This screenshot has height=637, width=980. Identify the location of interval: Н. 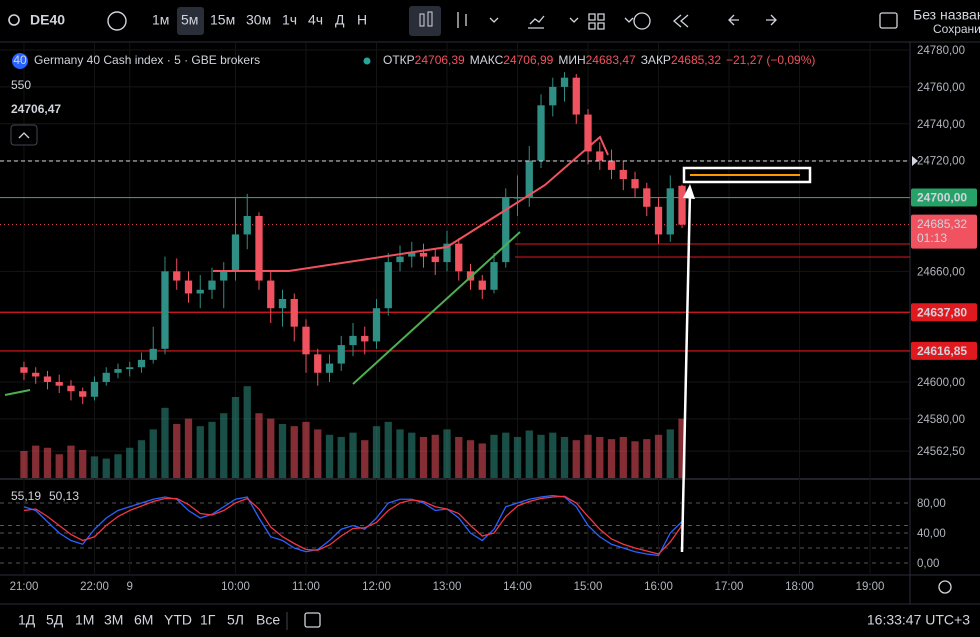
(362, 20).